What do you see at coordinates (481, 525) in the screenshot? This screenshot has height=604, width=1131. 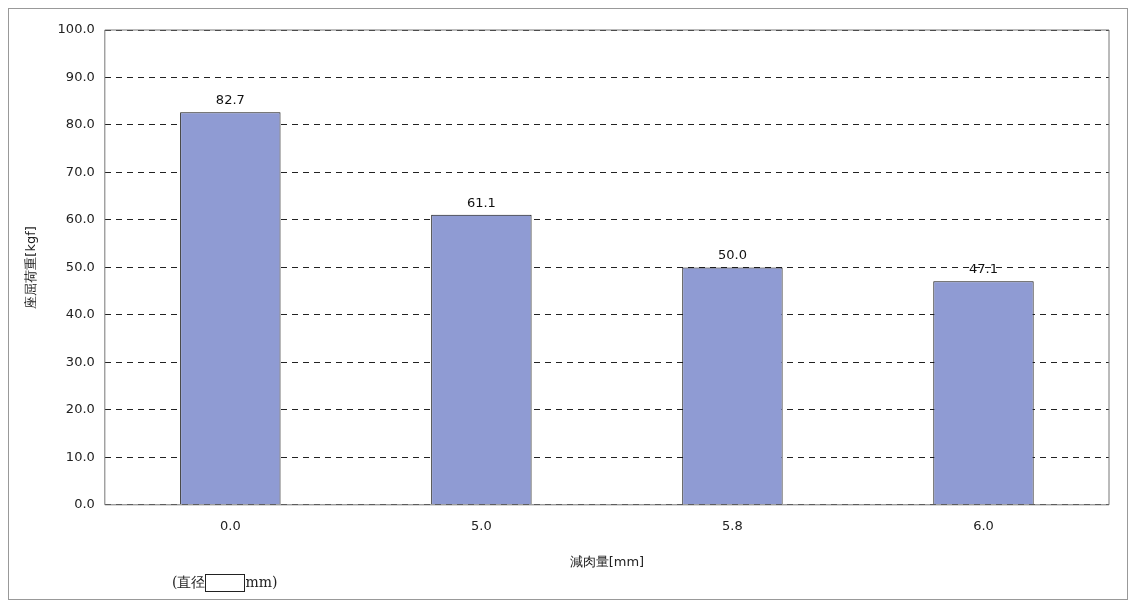 I see `x-tick-label: 5.0` at bounding box center [481, 525].